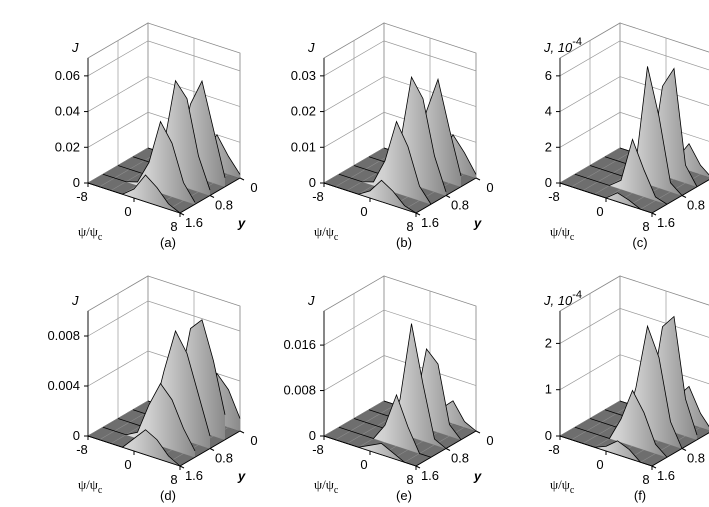  I want to click on z-tick-label: 1, so click(548, 389).